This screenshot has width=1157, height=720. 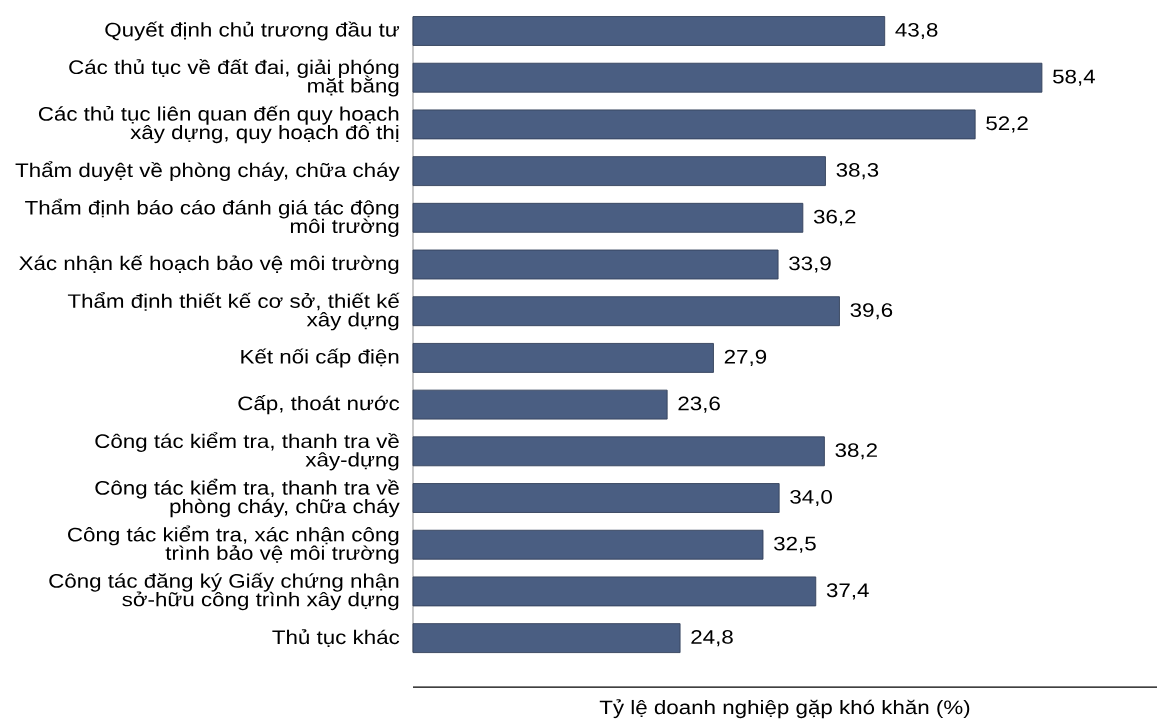 What do you see at coordinates (218, 124) in the screenshot?
I see `y-tick-label: Các thủ tục liên quan đến quy hoạch xây dựng, quy hoạch đô thị` at bounding box center [218, 124].